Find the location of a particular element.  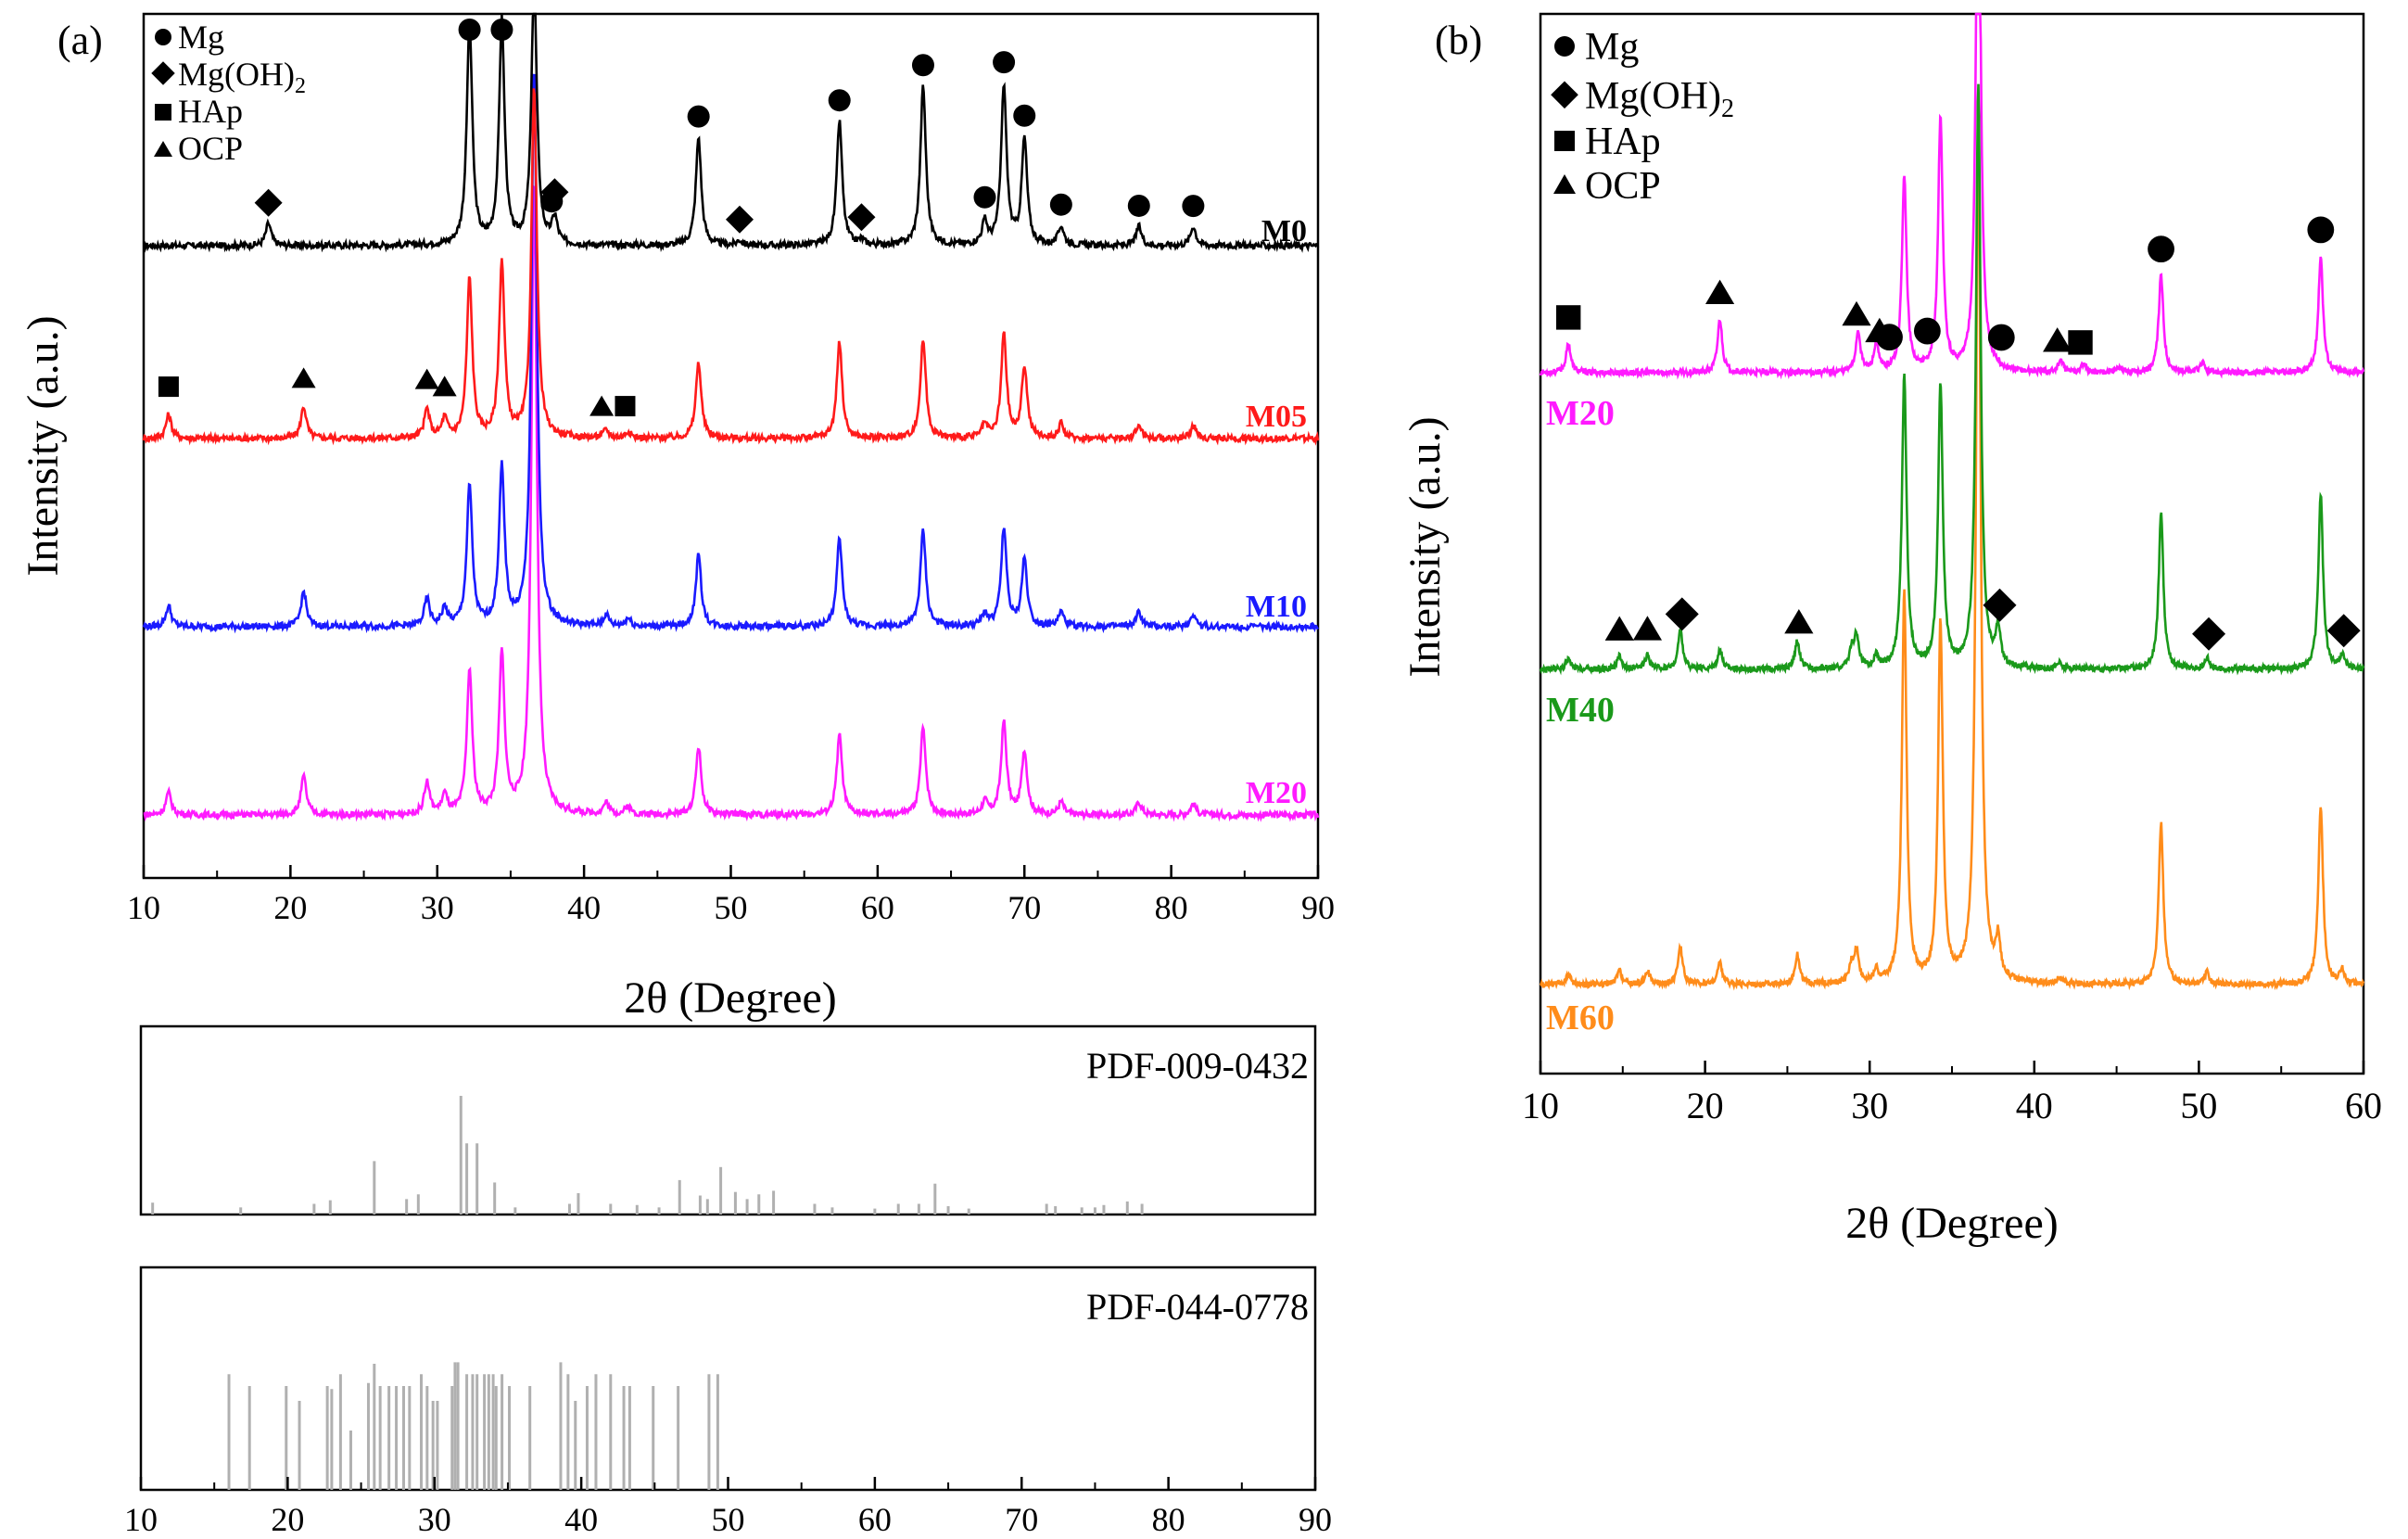

pdf1-label: PDF-009-0432 is located at coordinates (1198, 1066).